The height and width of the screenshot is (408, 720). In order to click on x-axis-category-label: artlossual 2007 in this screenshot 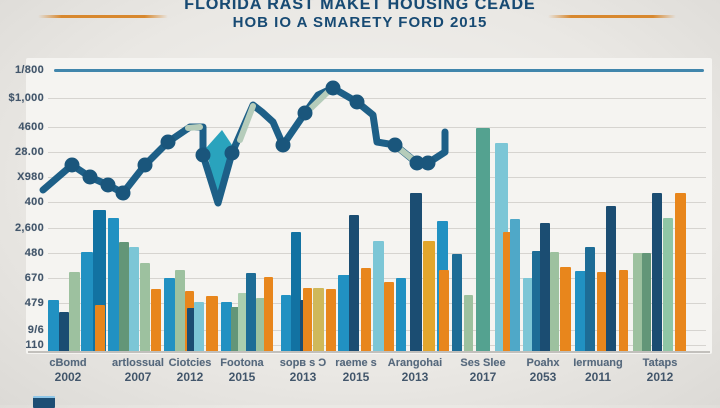, I will do `click(138, 370)`.